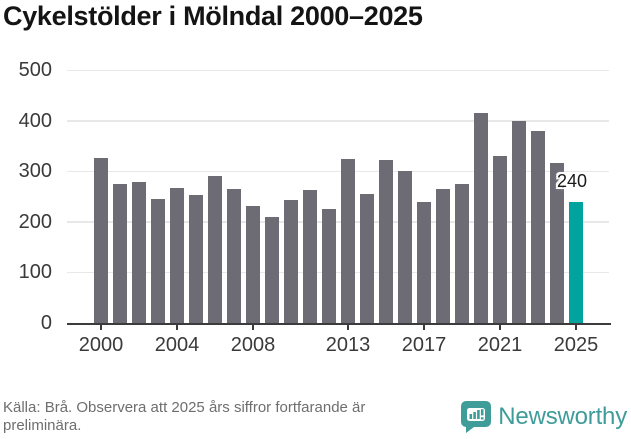  What do you see at coordinates (35, 120) in the screenshot?
I see `y-tick-label-400: 400` at bounding box center [35, 120].